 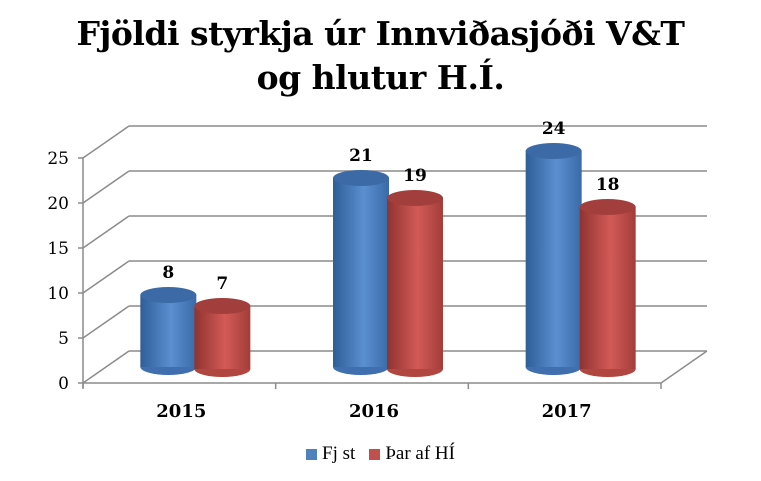 What do you see at coordinates (339, 453) in the screenshot?
I see `legend-label: Fj st` at bounding box center [339, 453].